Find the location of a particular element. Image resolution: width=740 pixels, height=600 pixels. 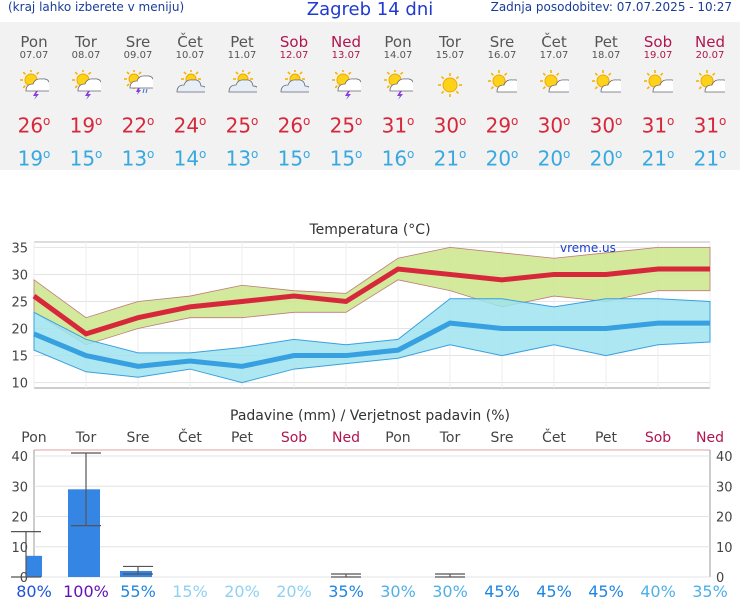

day-date: 16.07 is located at coordinates (502, 55).